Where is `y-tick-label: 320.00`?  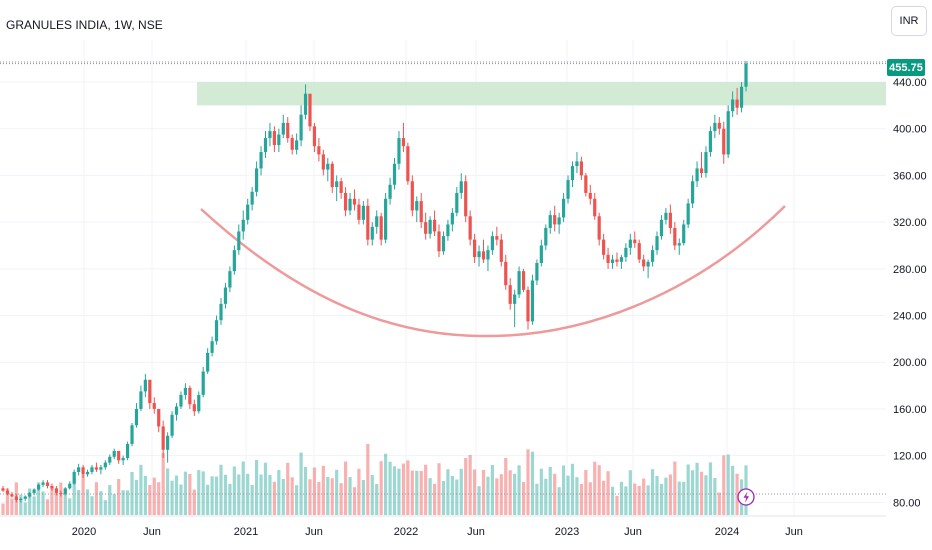
y-tick-label: 320.00 is located at coordinates (910, 223).